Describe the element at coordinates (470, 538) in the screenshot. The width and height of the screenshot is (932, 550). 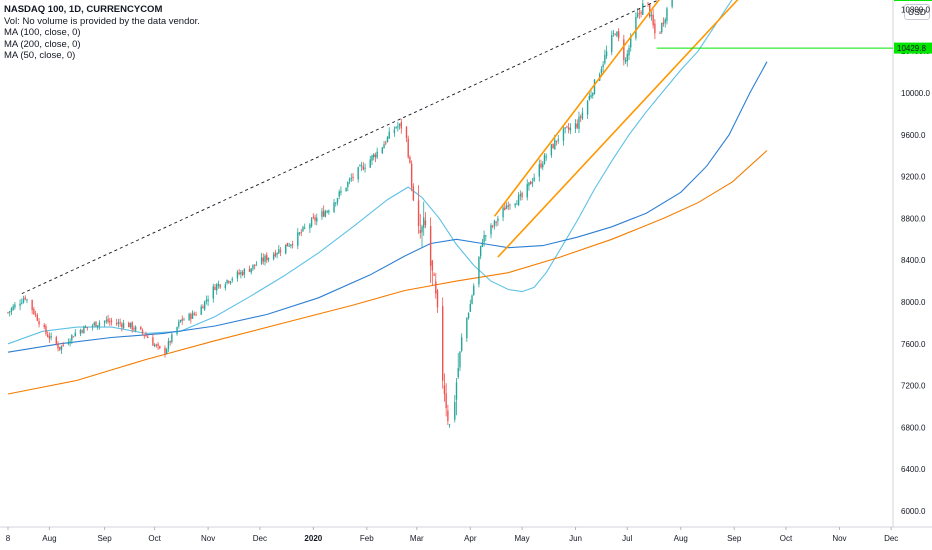
I see `x-tick-label: Apr` at that location.